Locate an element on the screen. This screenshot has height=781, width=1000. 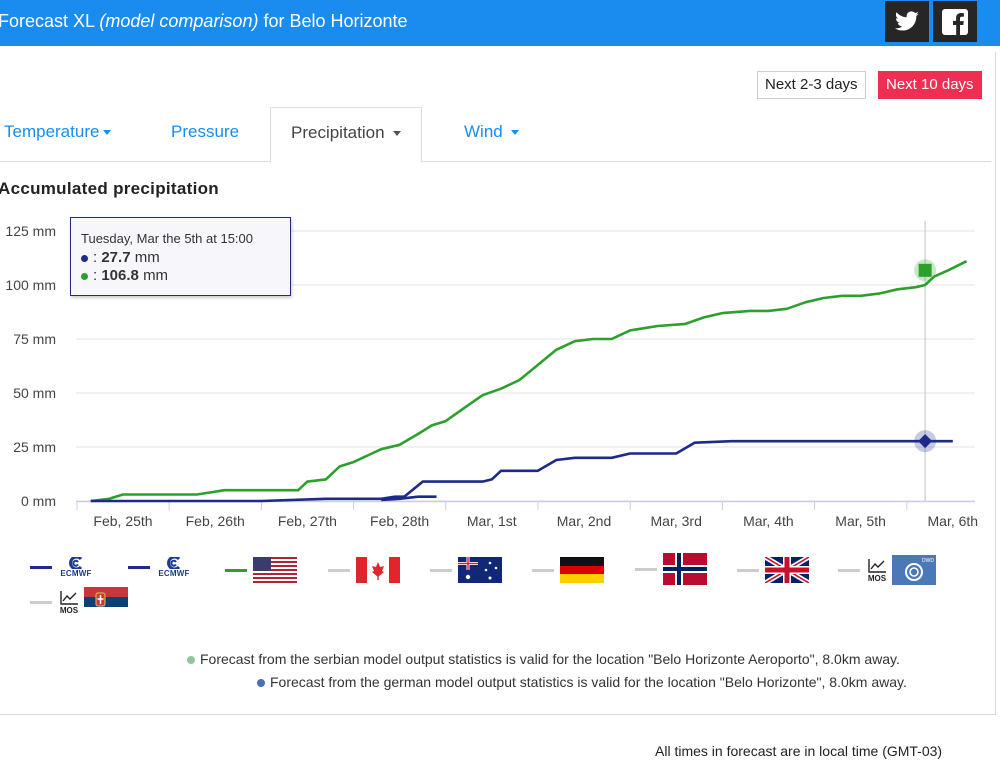
legend-norway is located at coordinates (671, 569).